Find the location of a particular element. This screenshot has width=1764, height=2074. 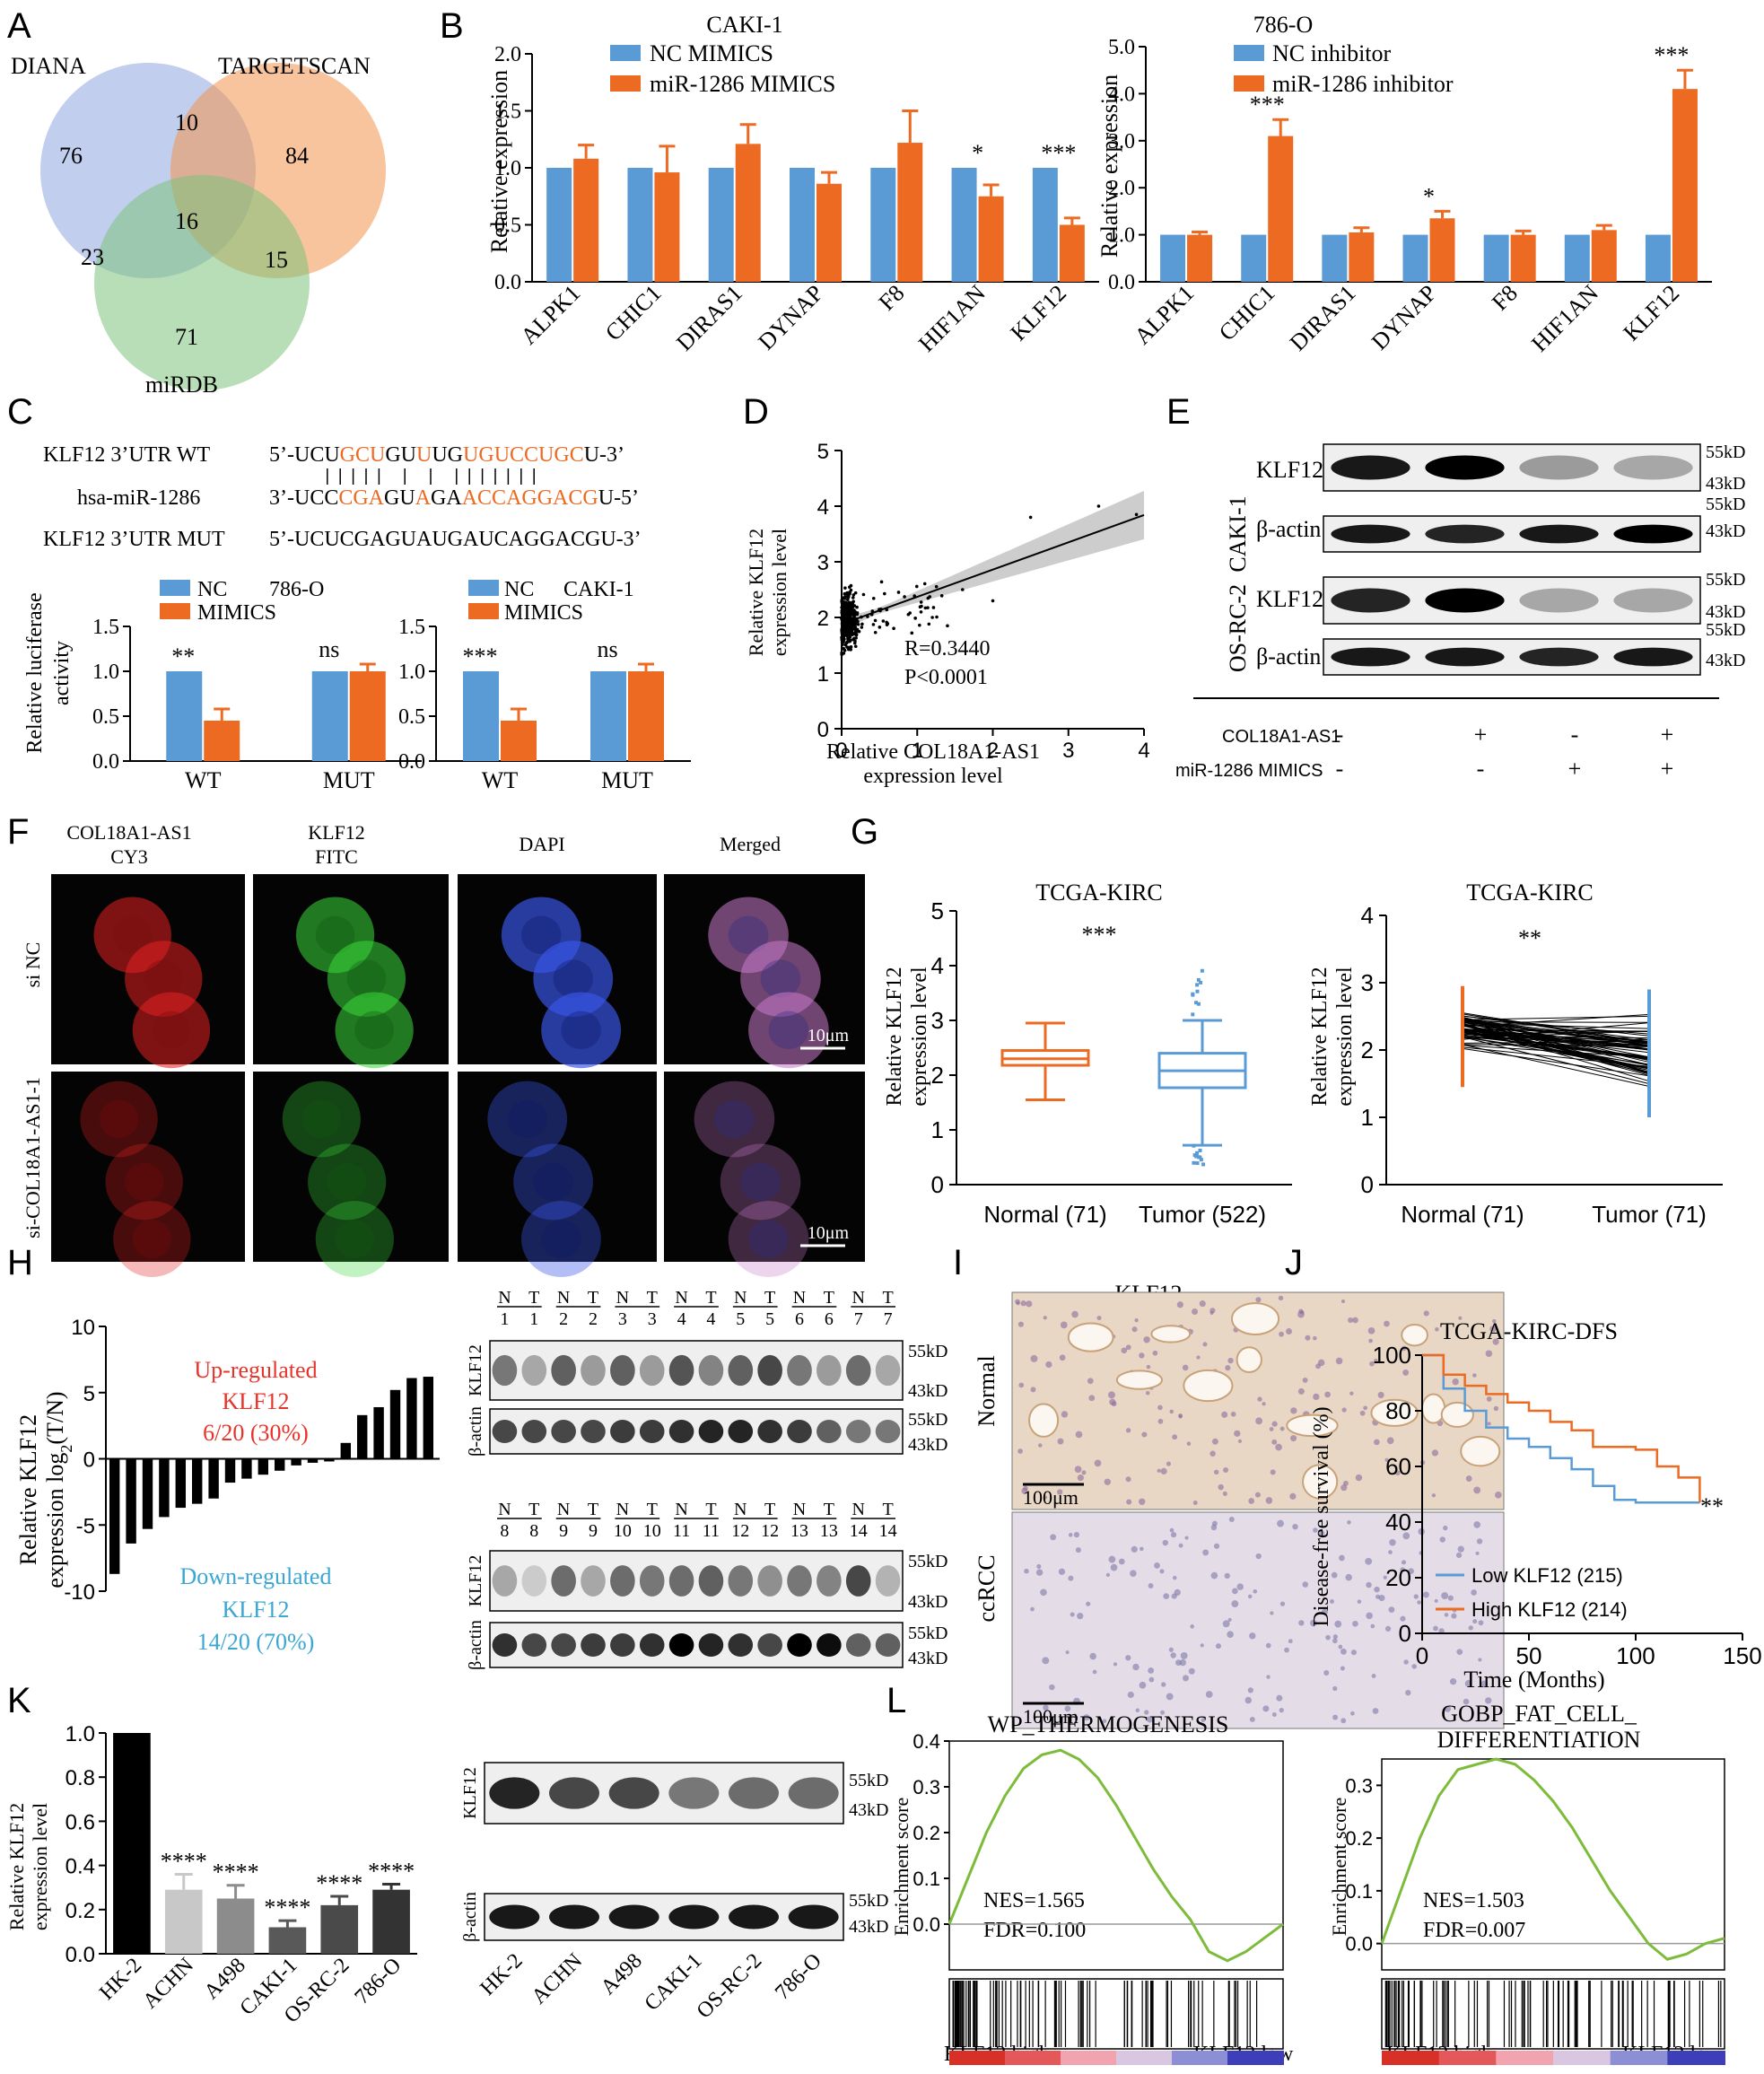

chart-h-ylabel-1: Relative KLF12 is located at coordinates (28, 1489).